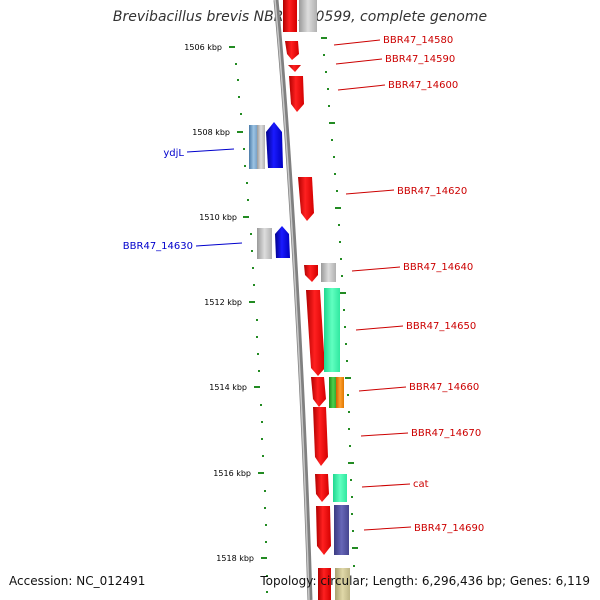 The width and height of the screenshot is (600, 600). Describe the element at coordinates (211, 132) in the screenshot. I see `ruler-tick-label: 1508 kbp` at that location.